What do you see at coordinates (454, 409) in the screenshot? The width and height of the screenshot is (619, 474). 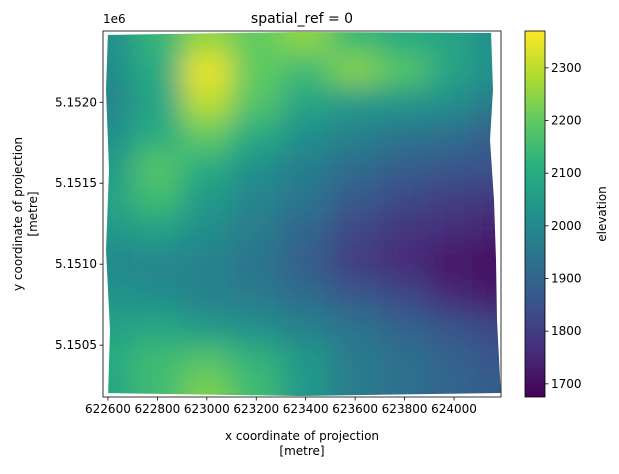 I see `x-tick-label: 624000` at bounding box center [454, 409].